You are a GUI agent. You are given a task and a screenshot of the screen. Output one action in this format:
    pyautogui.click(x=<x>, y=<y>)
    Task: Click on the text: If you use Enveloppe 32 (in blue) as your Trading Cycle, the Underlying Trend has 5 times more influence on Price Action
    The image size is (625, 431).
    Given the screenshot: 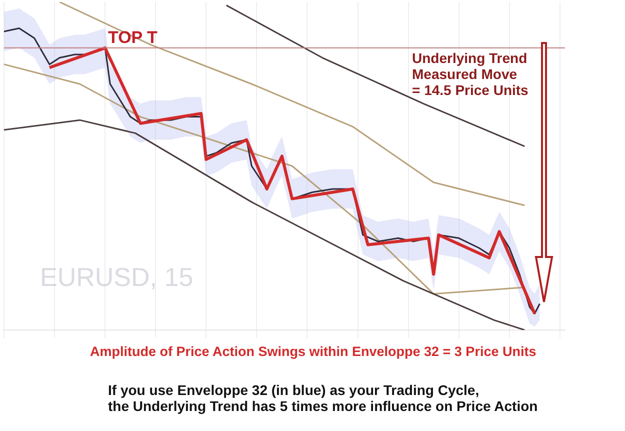 What is the action you would take?
    pyautogui.click(x=323, y=398)
    